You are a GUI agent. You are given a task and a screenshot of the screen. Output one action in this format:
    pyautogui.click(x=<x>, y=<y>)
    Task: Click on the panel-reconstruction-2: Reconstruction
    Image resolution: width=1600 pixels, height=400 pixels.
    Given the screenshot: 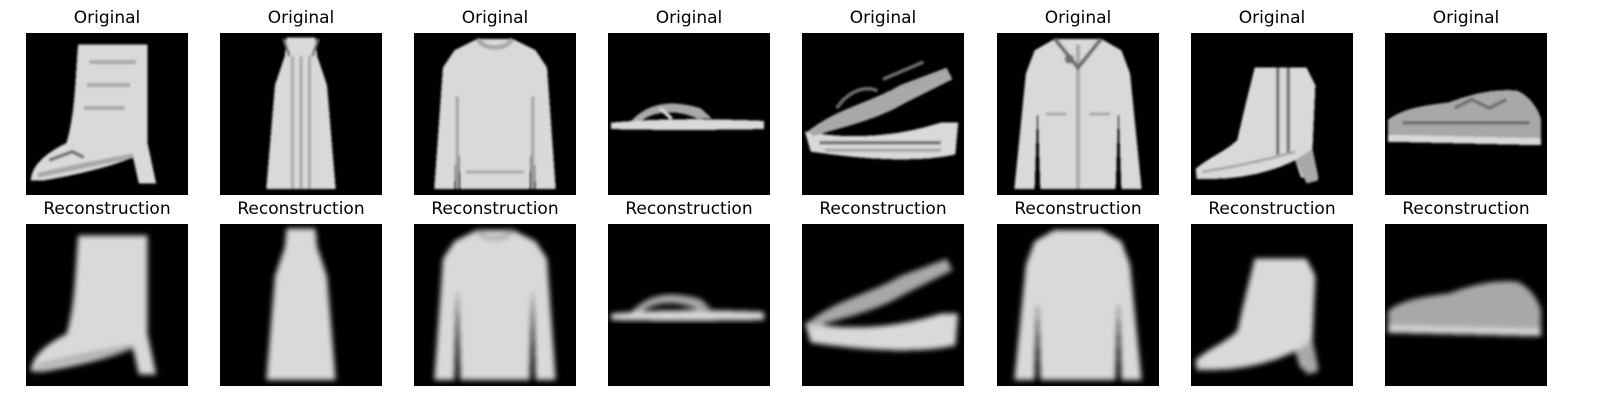 What is the action you would take?
    pyautogui.click(x=301, y=290)
    